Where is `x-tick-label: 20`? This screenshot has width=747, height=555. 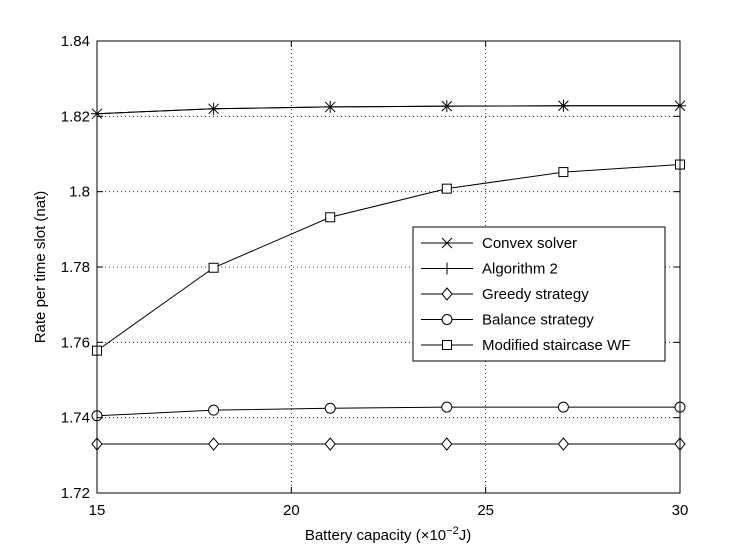
x-tick-label: 20 is located at coordinates (291, 510).